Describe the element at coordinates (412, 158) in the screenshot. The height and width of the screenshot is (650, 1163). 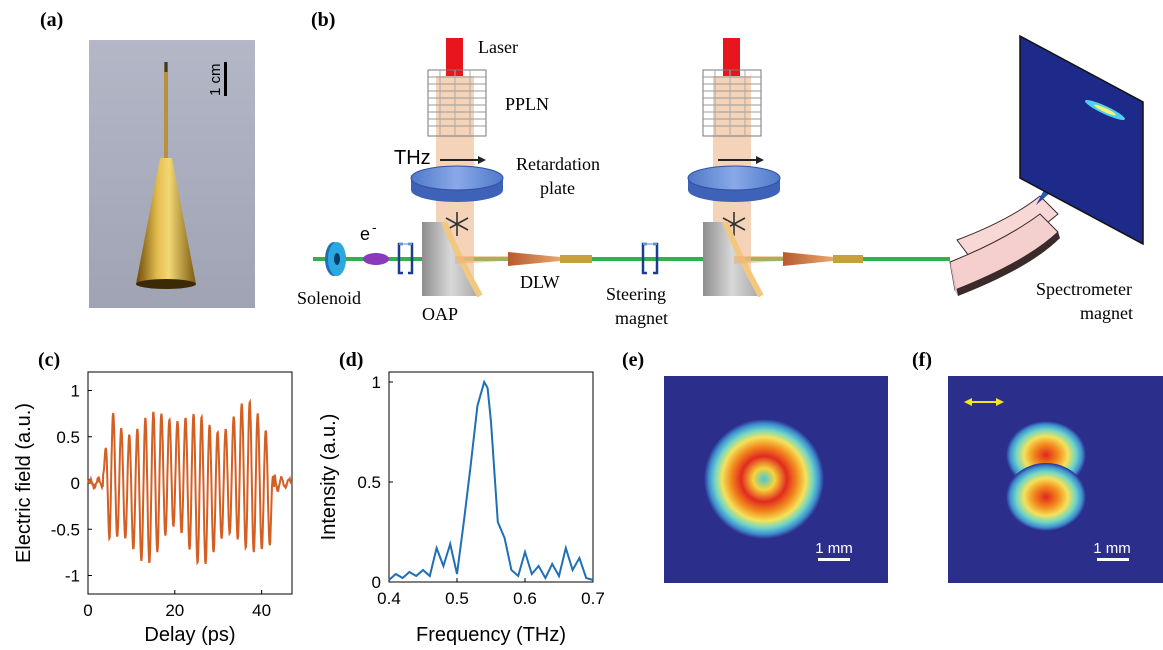
I see `label-thz: THz` at that location.